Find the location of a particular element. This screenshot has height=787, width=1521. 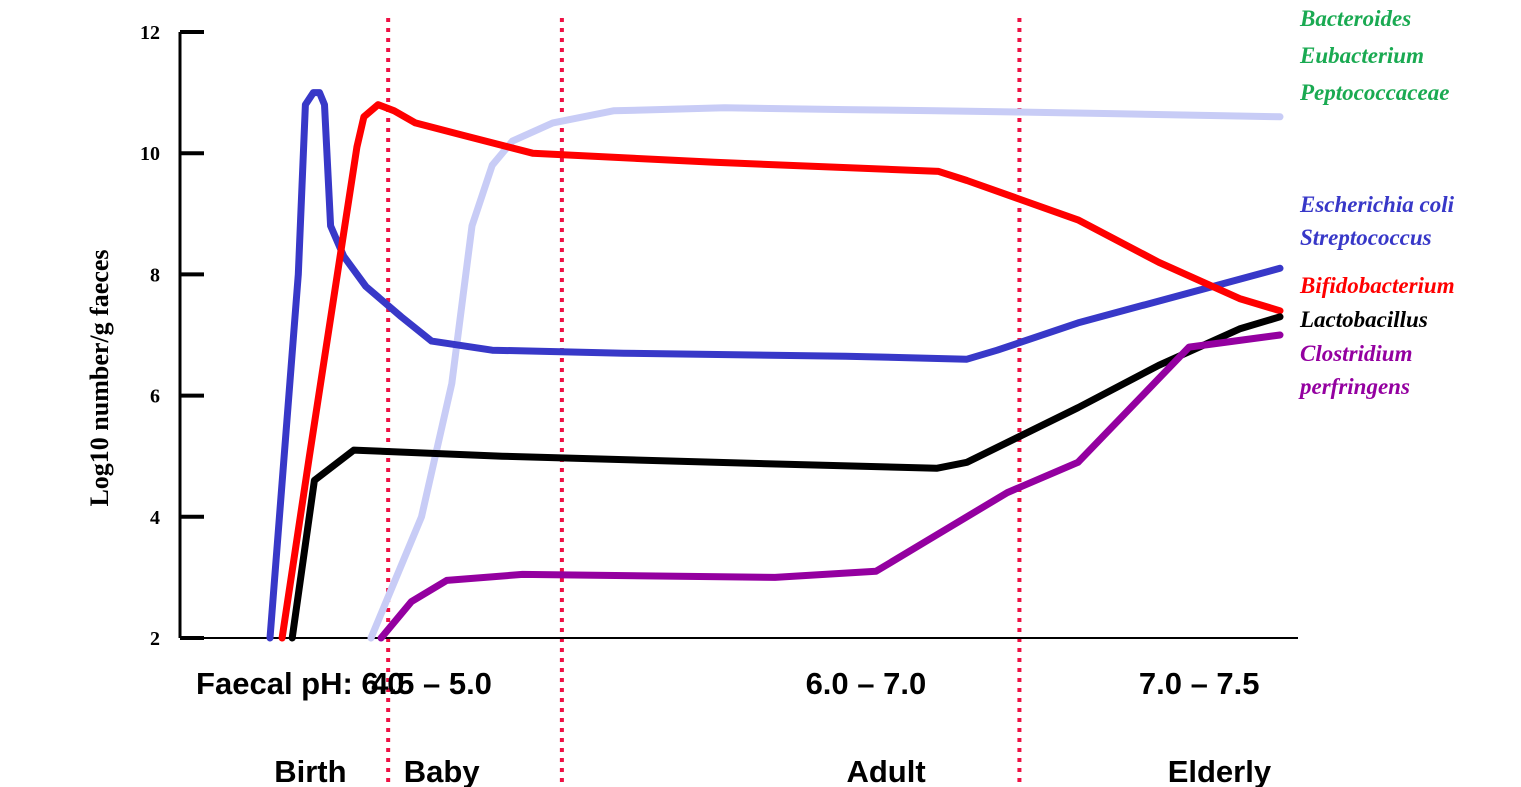

y-ticks: 2 4 6 8 10 12 is located at coordinates (172, 336).